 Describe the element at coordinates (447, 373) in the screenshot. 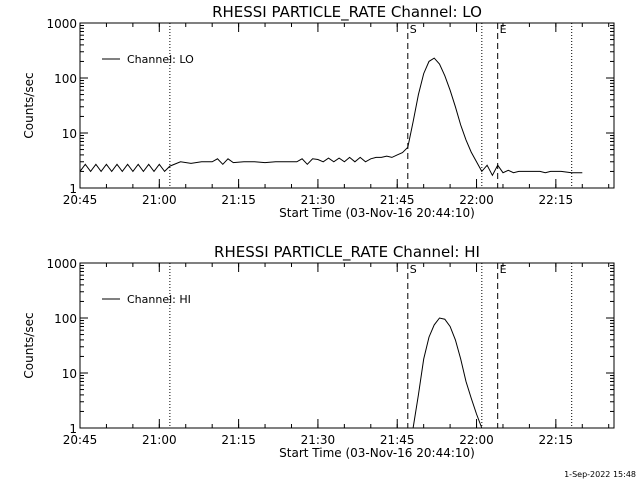

I see `series-line` at that location.